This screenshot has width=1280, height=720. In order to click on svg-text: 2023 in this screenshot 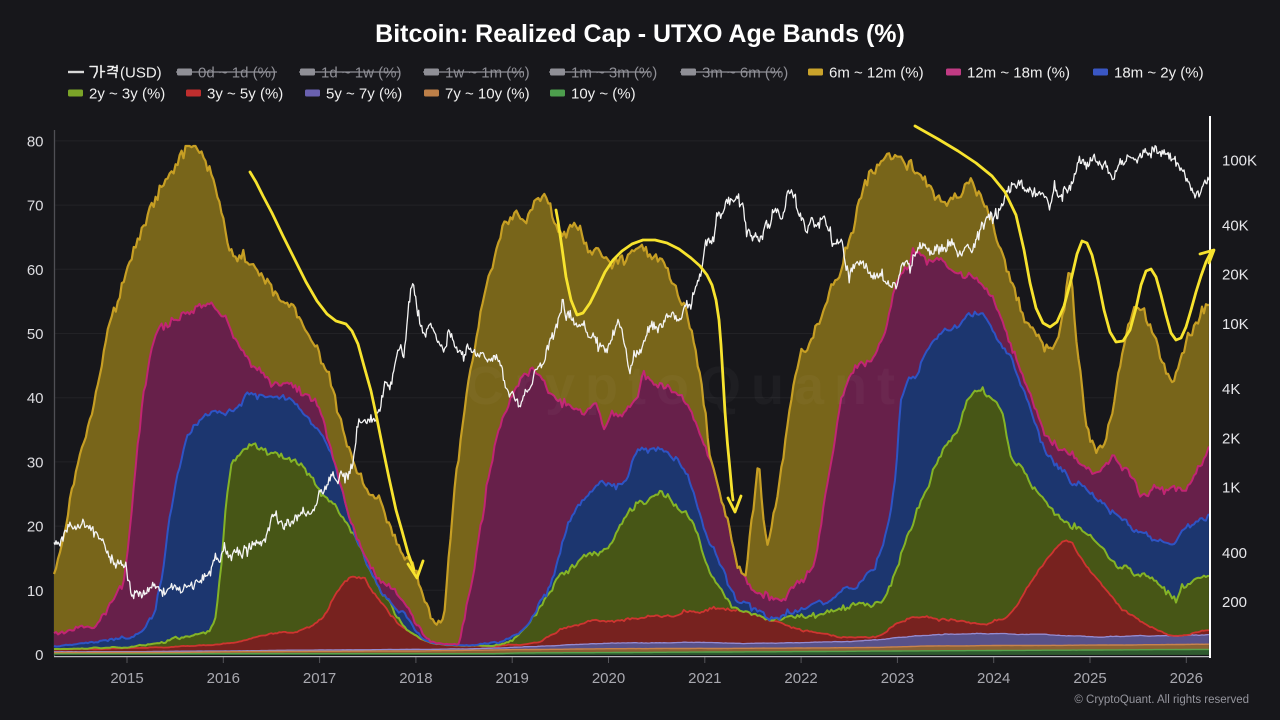, I will do `click(897, 678)`.